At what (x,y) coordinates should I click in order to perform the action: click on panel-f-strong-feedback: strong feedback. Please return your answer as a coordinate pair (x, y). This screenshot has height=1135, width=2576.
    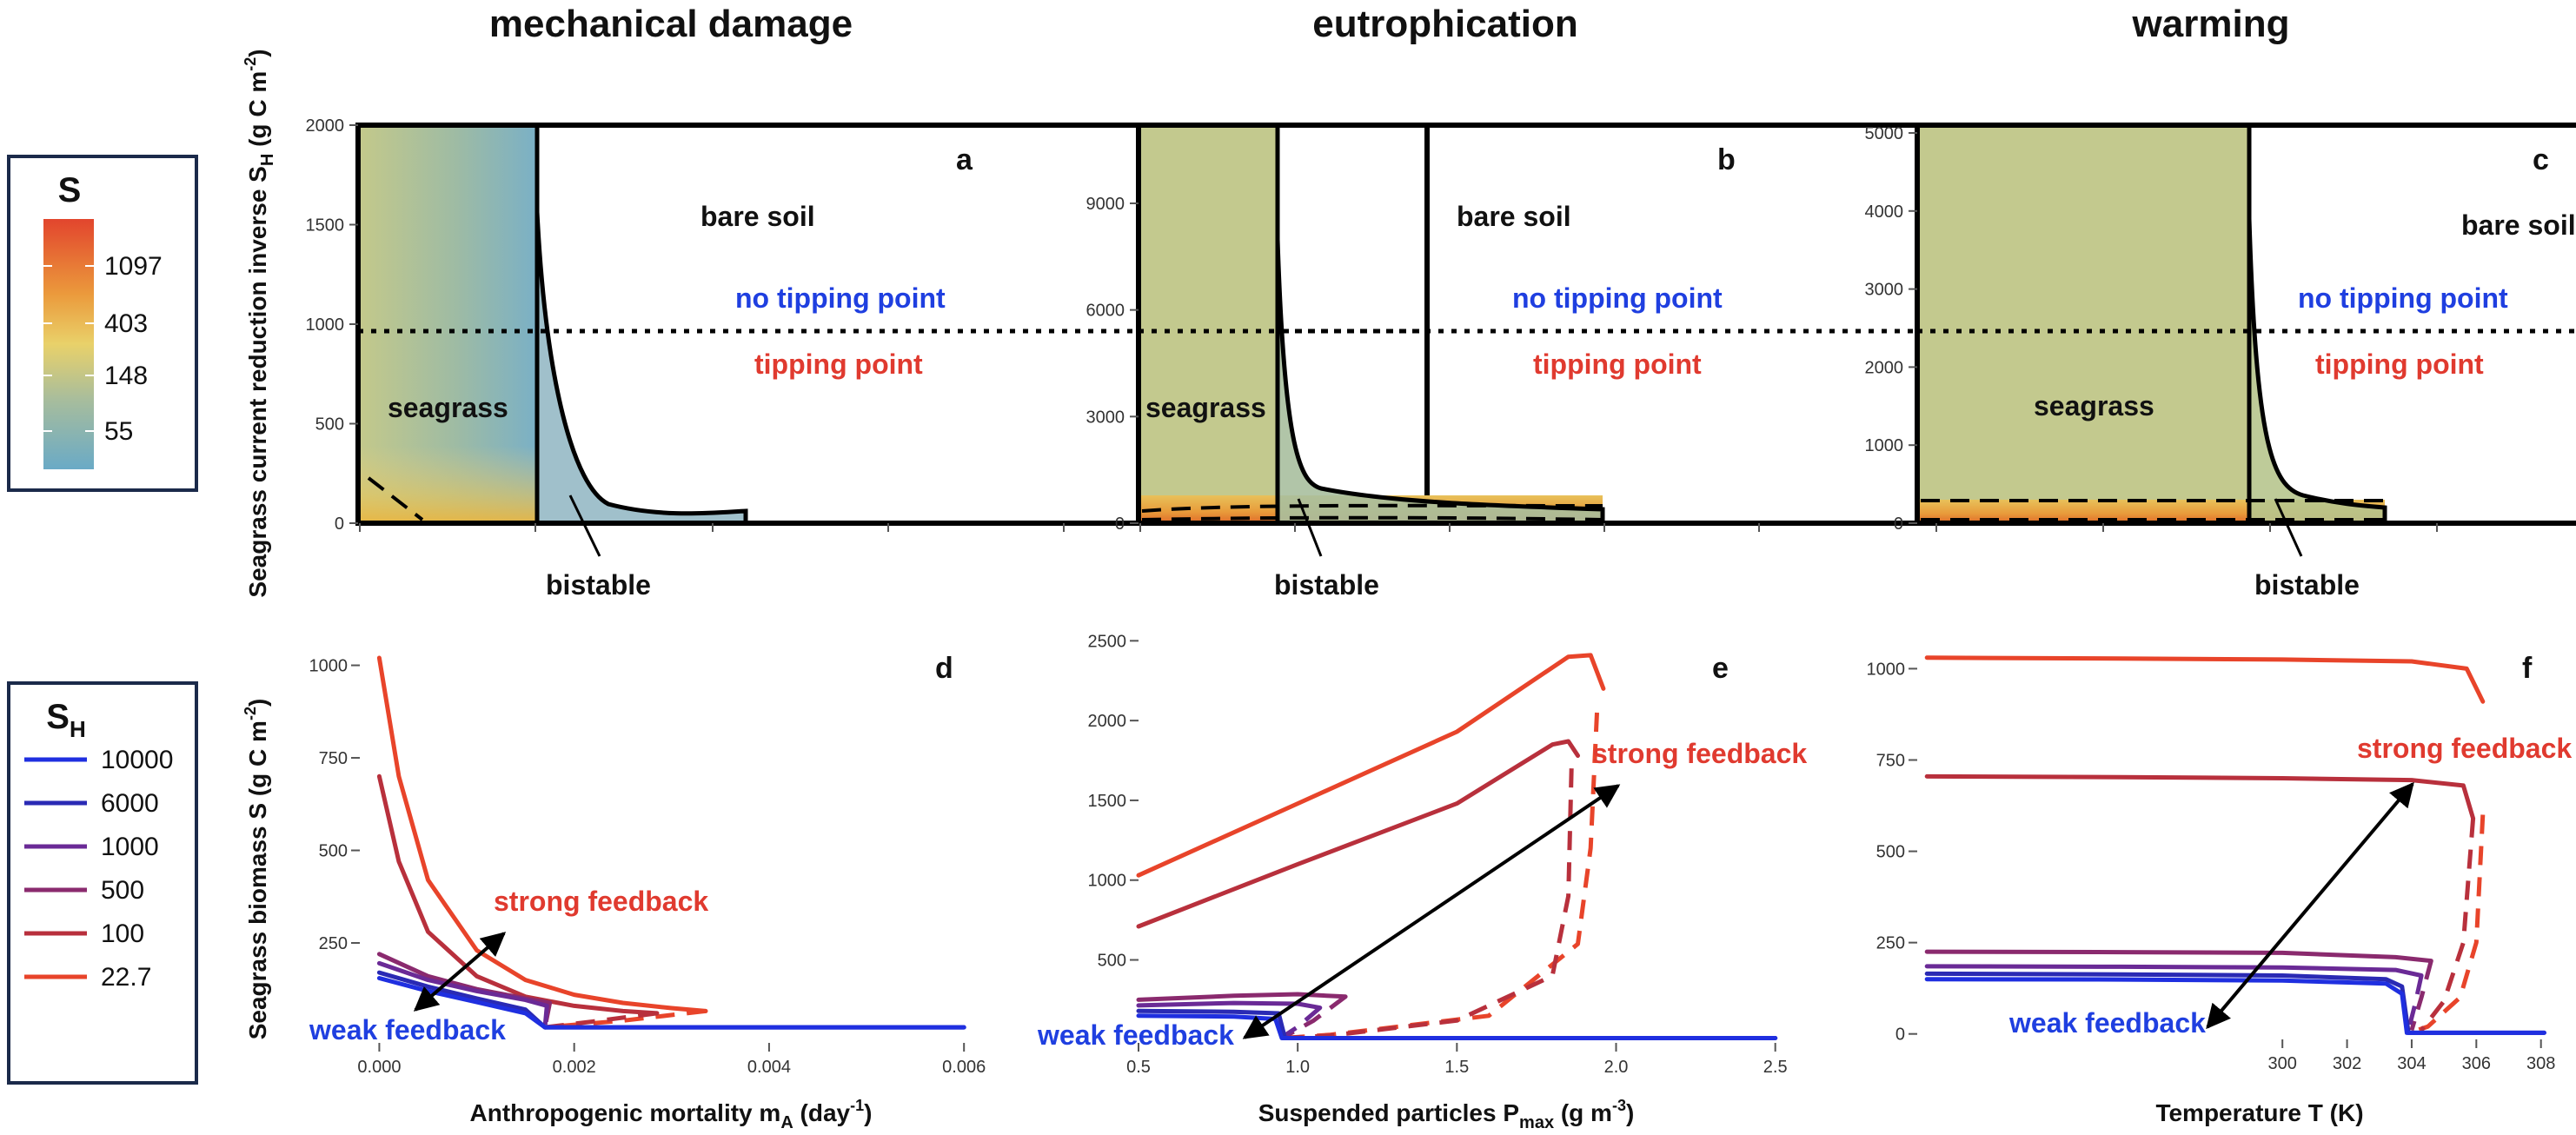
    Looking at the image, I should click on (2464, 748).